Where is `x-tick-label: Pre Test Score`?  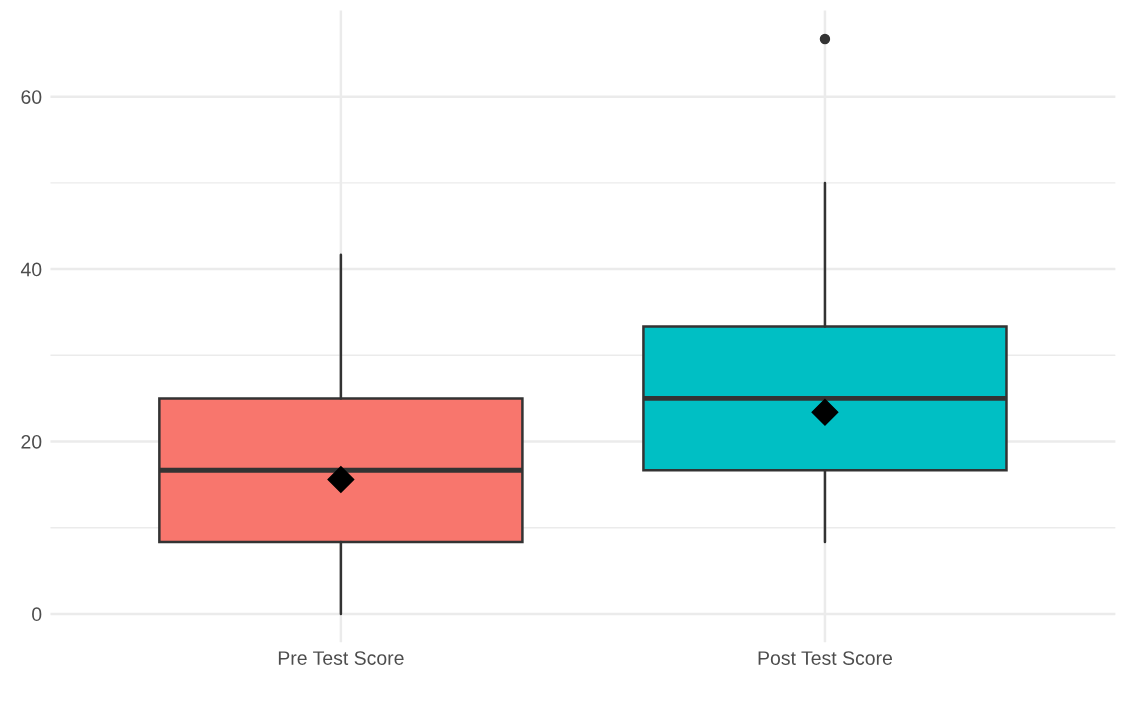 x-tick-label: Pre Test Score is located at coordinates (341, 658).